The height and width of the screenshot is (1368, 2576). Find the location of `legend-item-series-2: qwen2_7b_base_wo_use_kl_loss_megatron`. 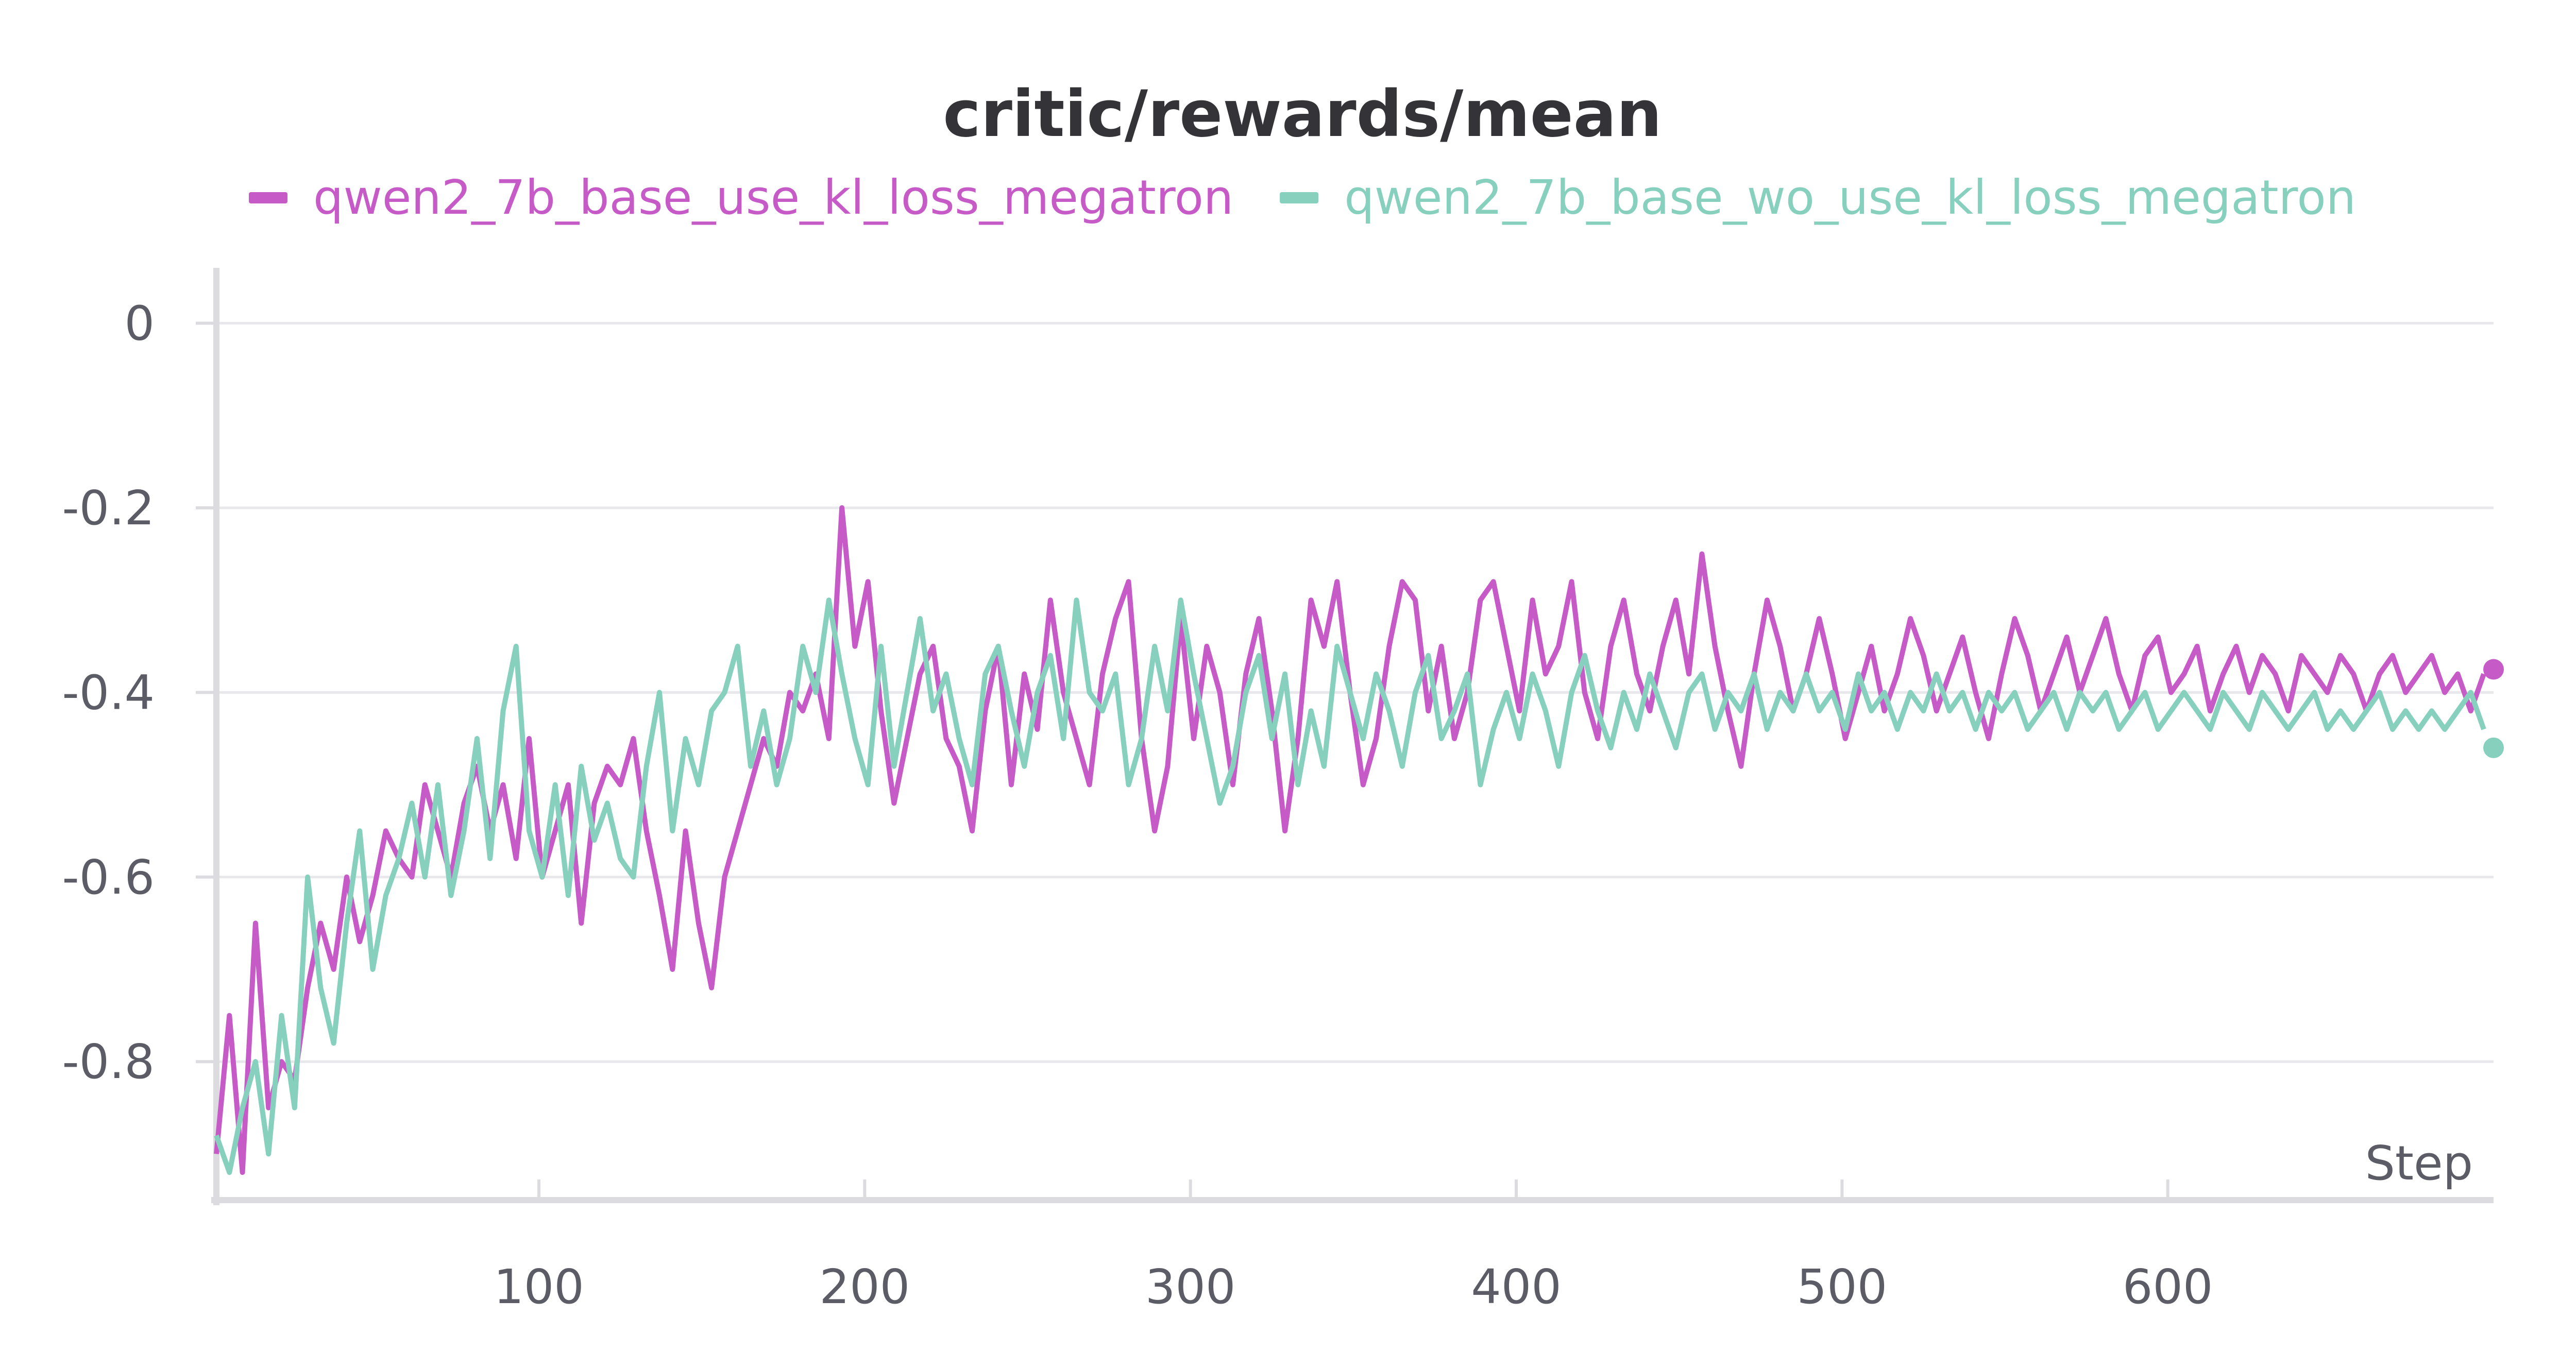

legend-item-series-2: qwen2_7b_base_wo_use_kl_loss_megatron is located at coordinates (1818, 197).